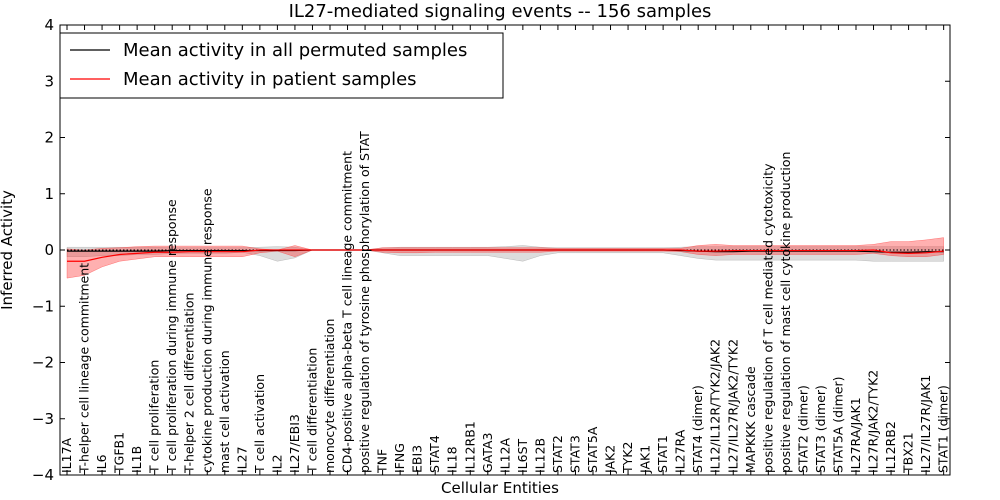 The image size is (1000, 500). Describe the element at coordinates (487, 453) in the screenshot. I see `xtick-label: GATA3` at that location.